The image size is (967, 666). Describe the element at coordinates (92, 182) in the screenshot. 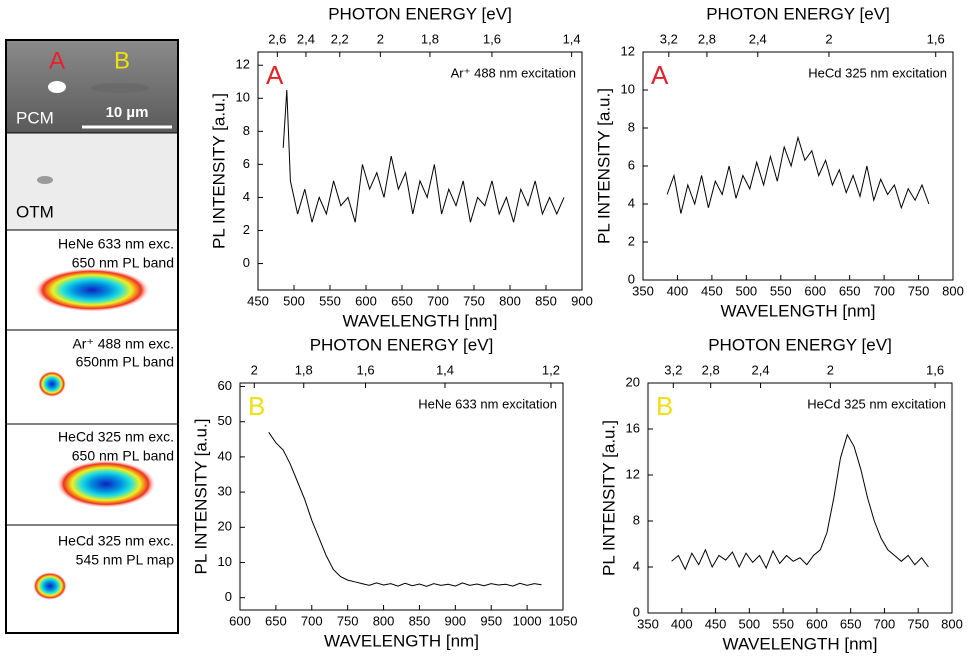

I see `otm-image` at that location.